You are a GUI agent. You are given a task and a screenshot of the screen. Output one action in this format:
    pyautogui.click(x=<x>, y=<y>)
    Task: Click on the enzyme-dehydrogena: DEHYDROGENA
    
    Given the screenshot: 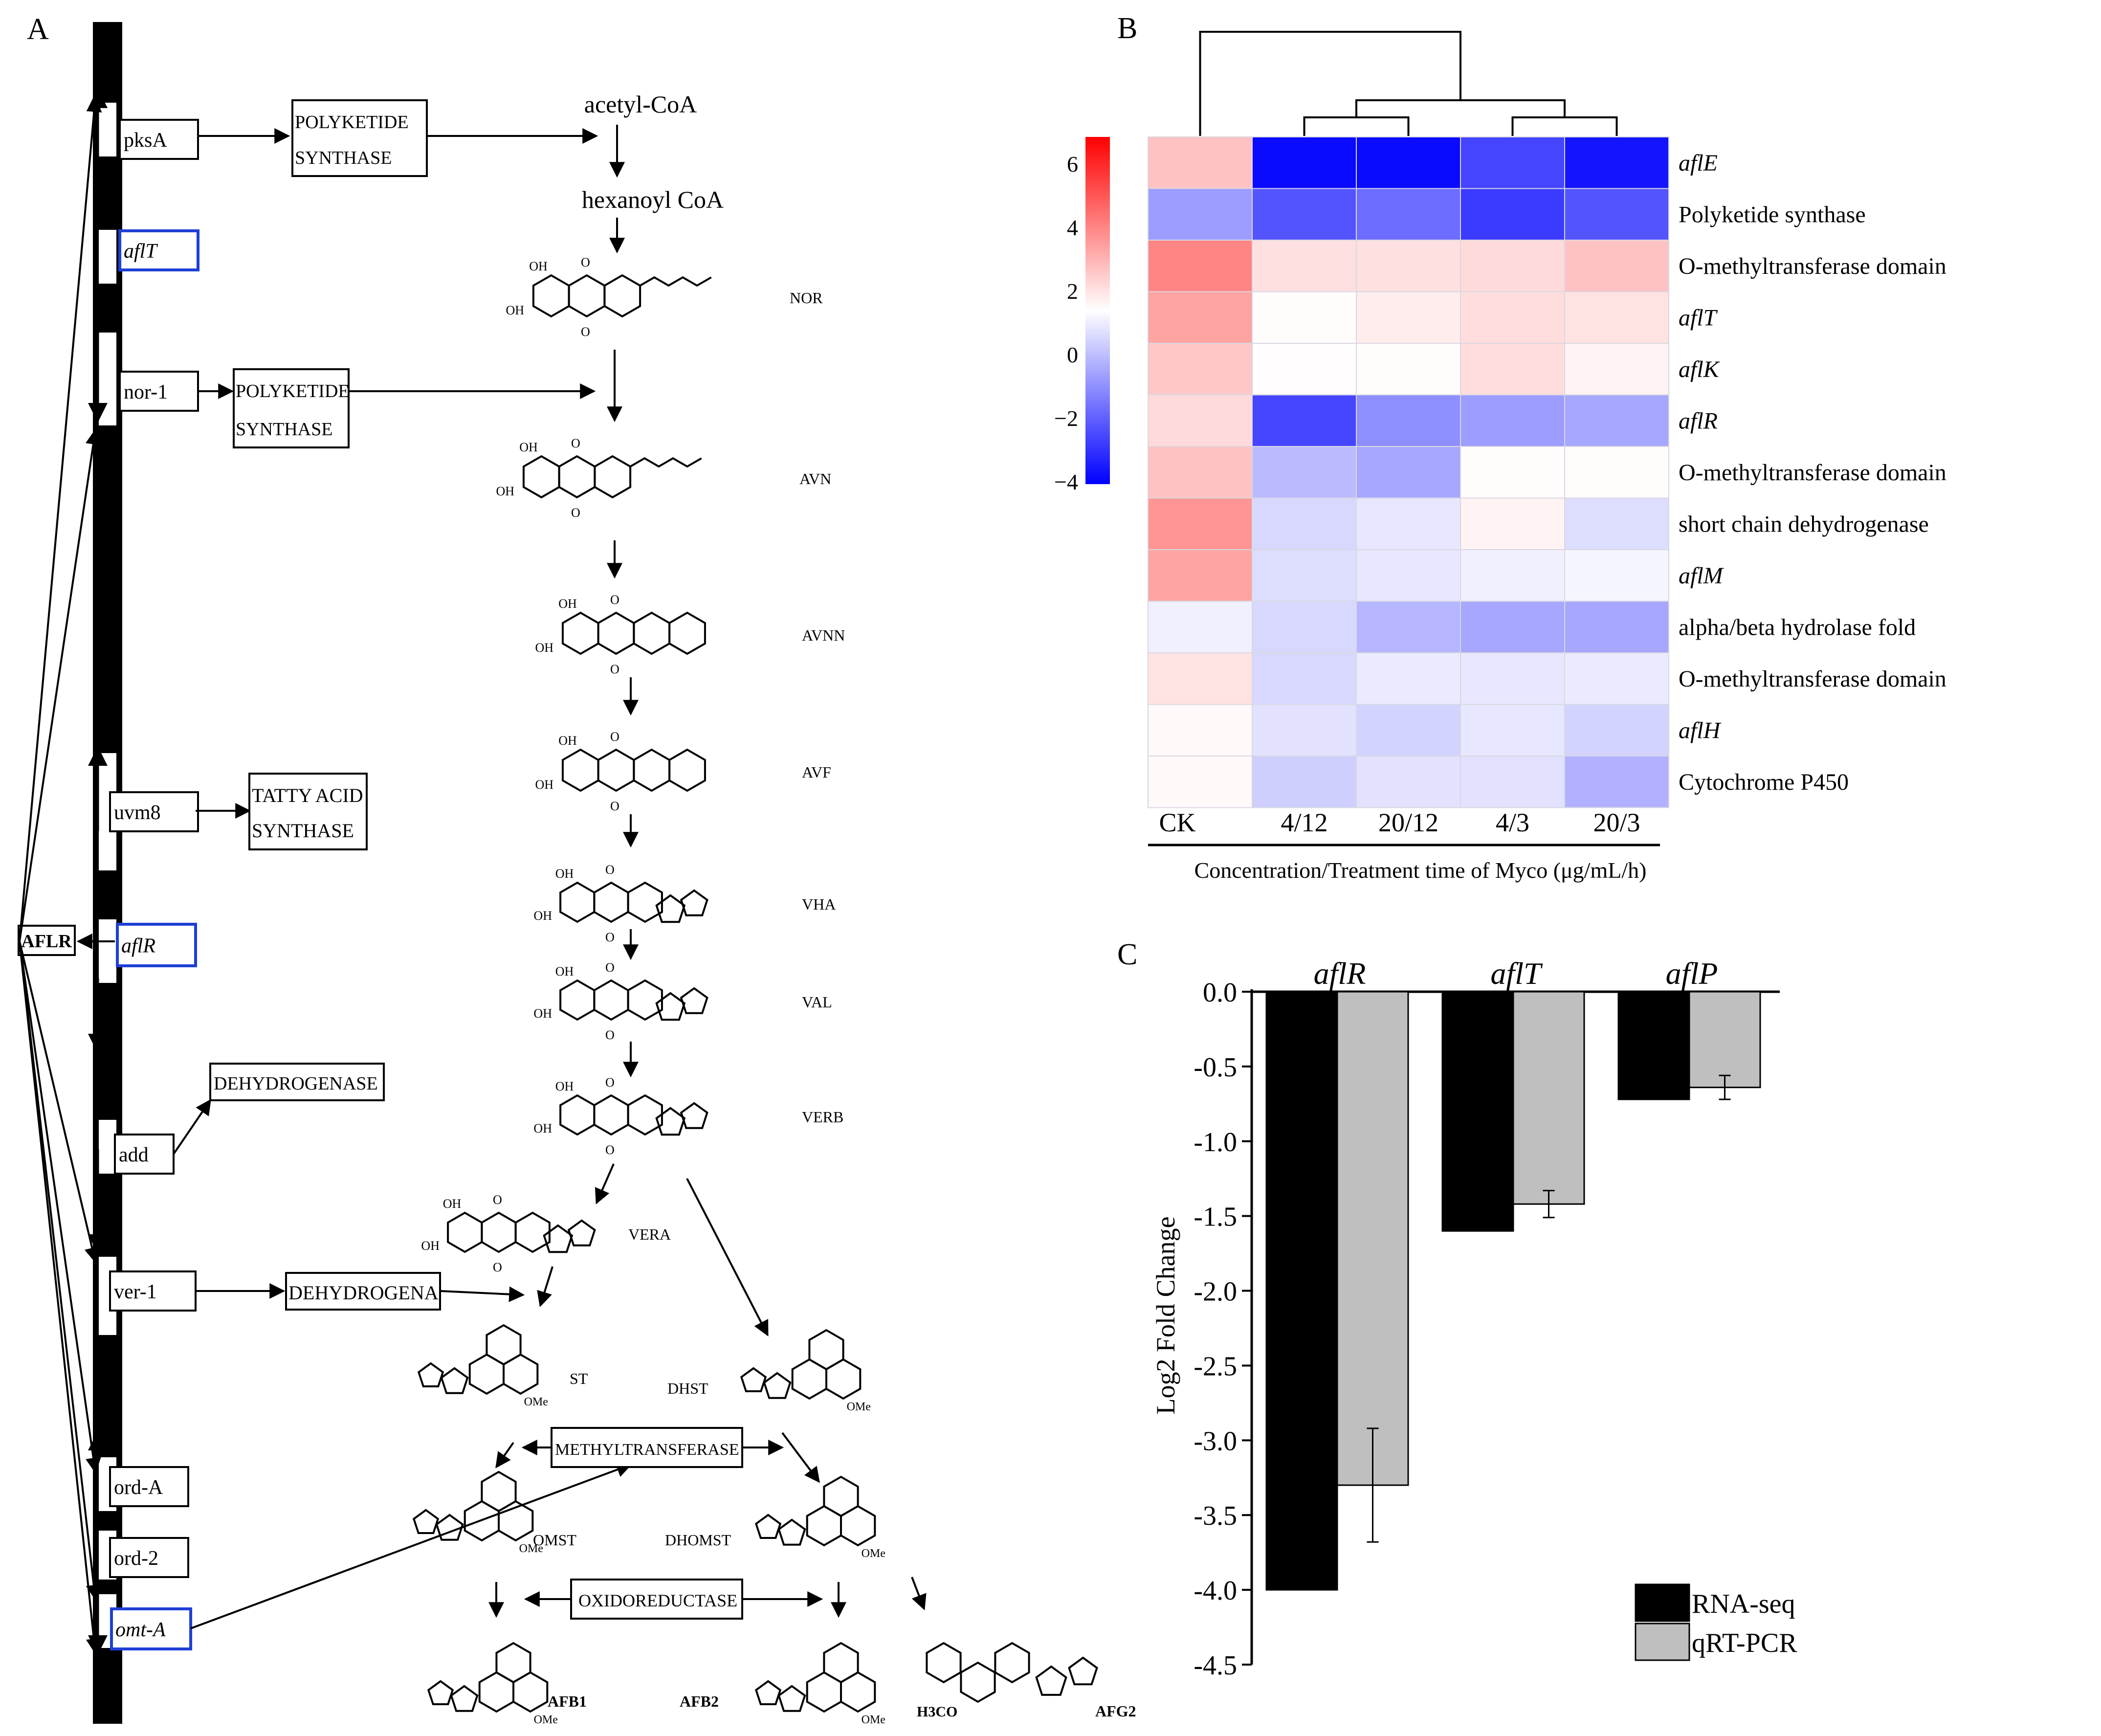 What is the action you would take?
    pyautogui.click(x=363, y=1291)
    